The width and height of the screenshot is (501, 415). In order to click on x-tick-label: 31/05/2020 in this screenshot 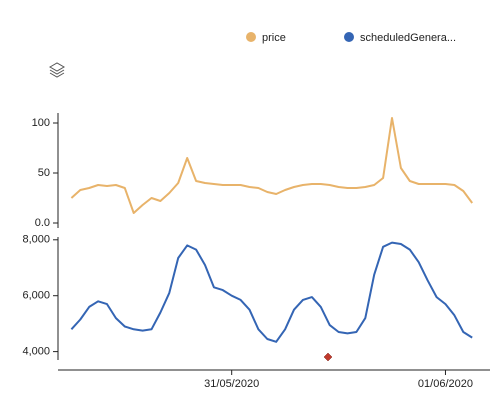, I will do `click(231, 384)`.